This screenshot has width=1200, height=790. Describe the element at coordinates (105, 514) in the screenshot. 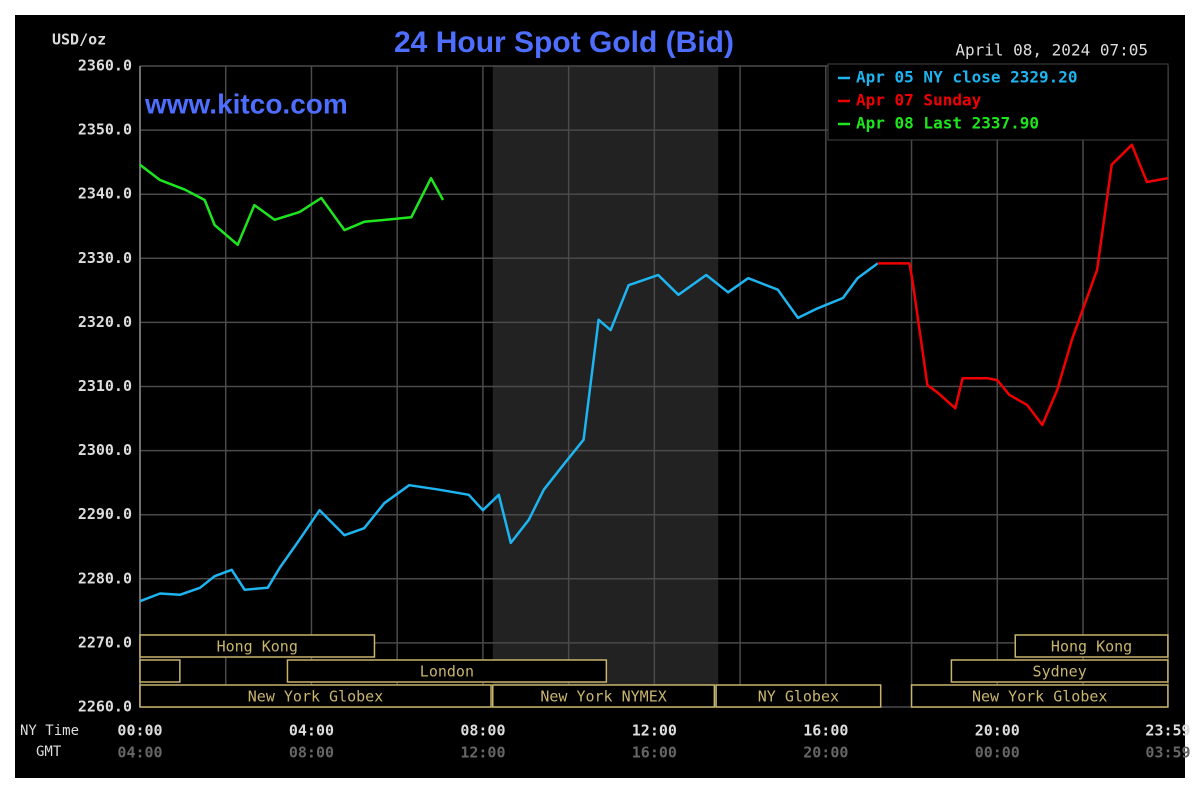

I see `y-tick-label: 2290.0` at that location.